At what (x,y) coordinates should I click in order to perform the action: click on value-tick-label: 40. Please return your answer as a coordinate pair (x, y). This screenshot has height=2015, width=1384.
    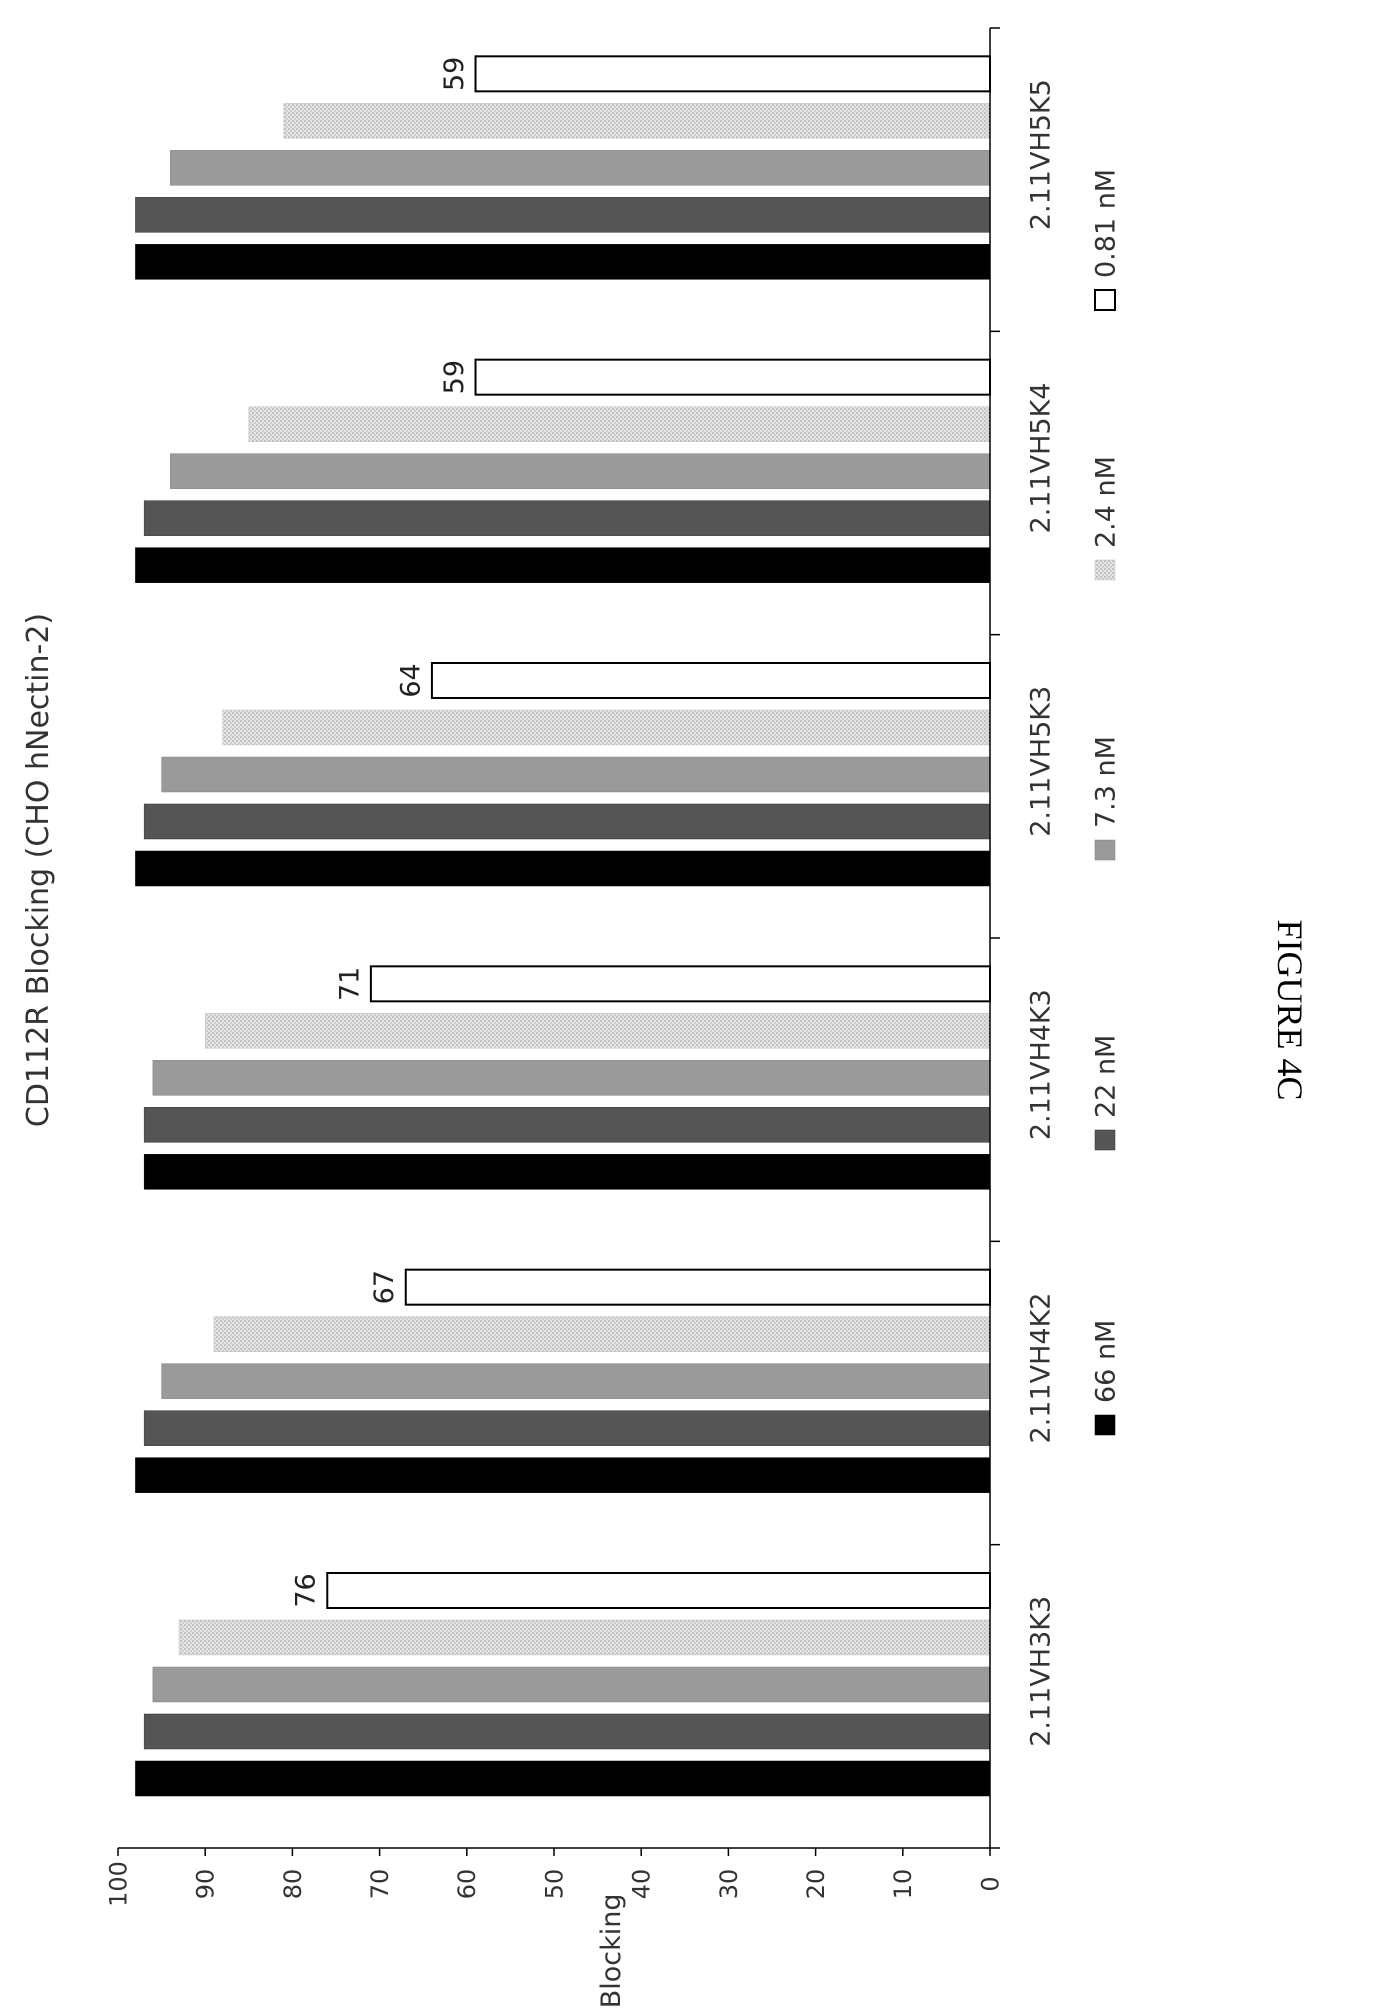
    Looking at the image, I should click on (642, 1884).